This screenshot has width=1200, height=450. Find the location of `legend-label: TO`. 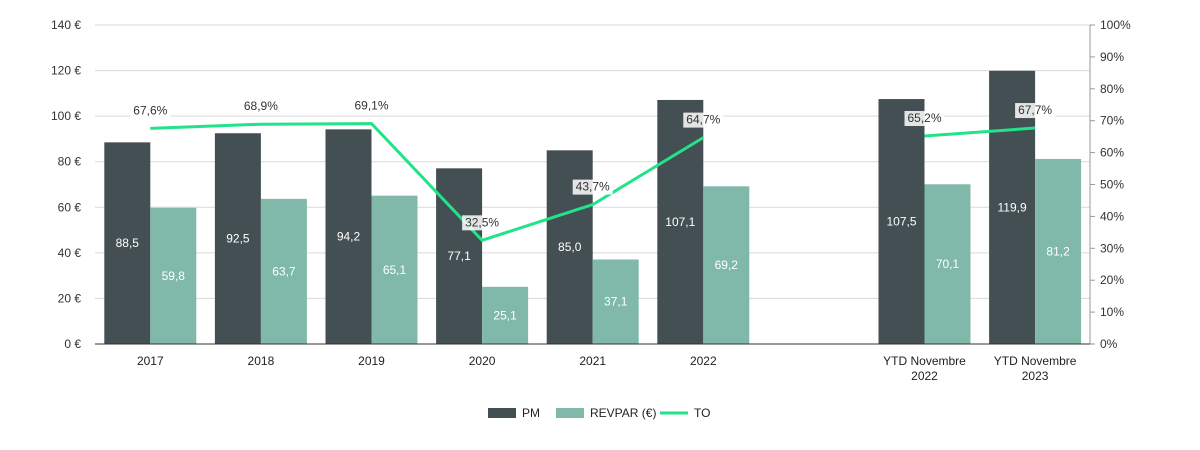

legend-label: TO is located at coordinates (702, 413).